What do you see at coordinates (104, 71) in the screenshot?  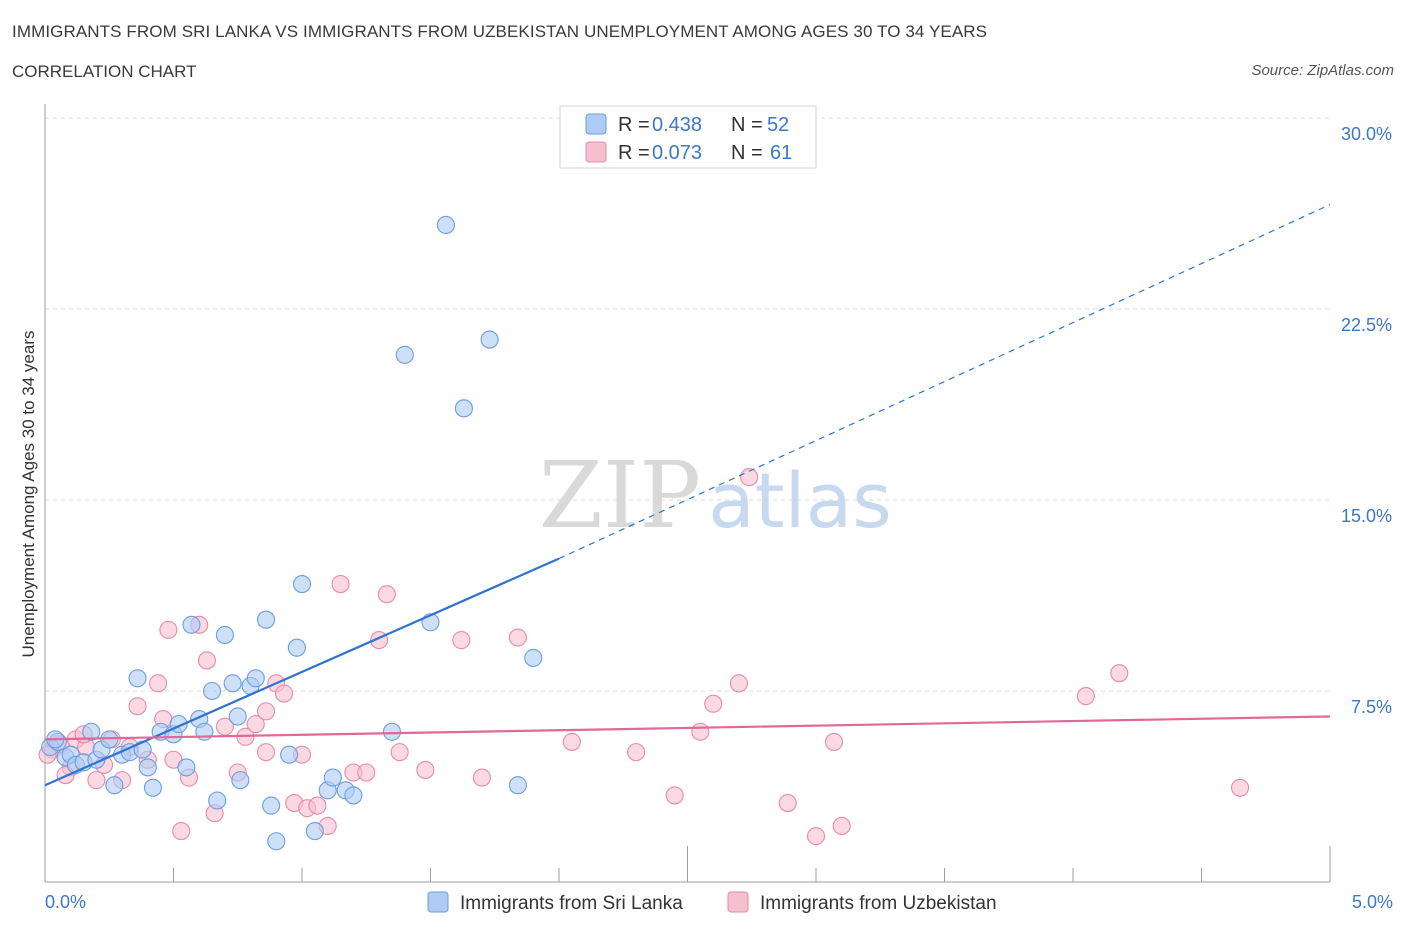 I see `chart-subtitle: CORRELATION CHART` at bounding box center [104, 71].